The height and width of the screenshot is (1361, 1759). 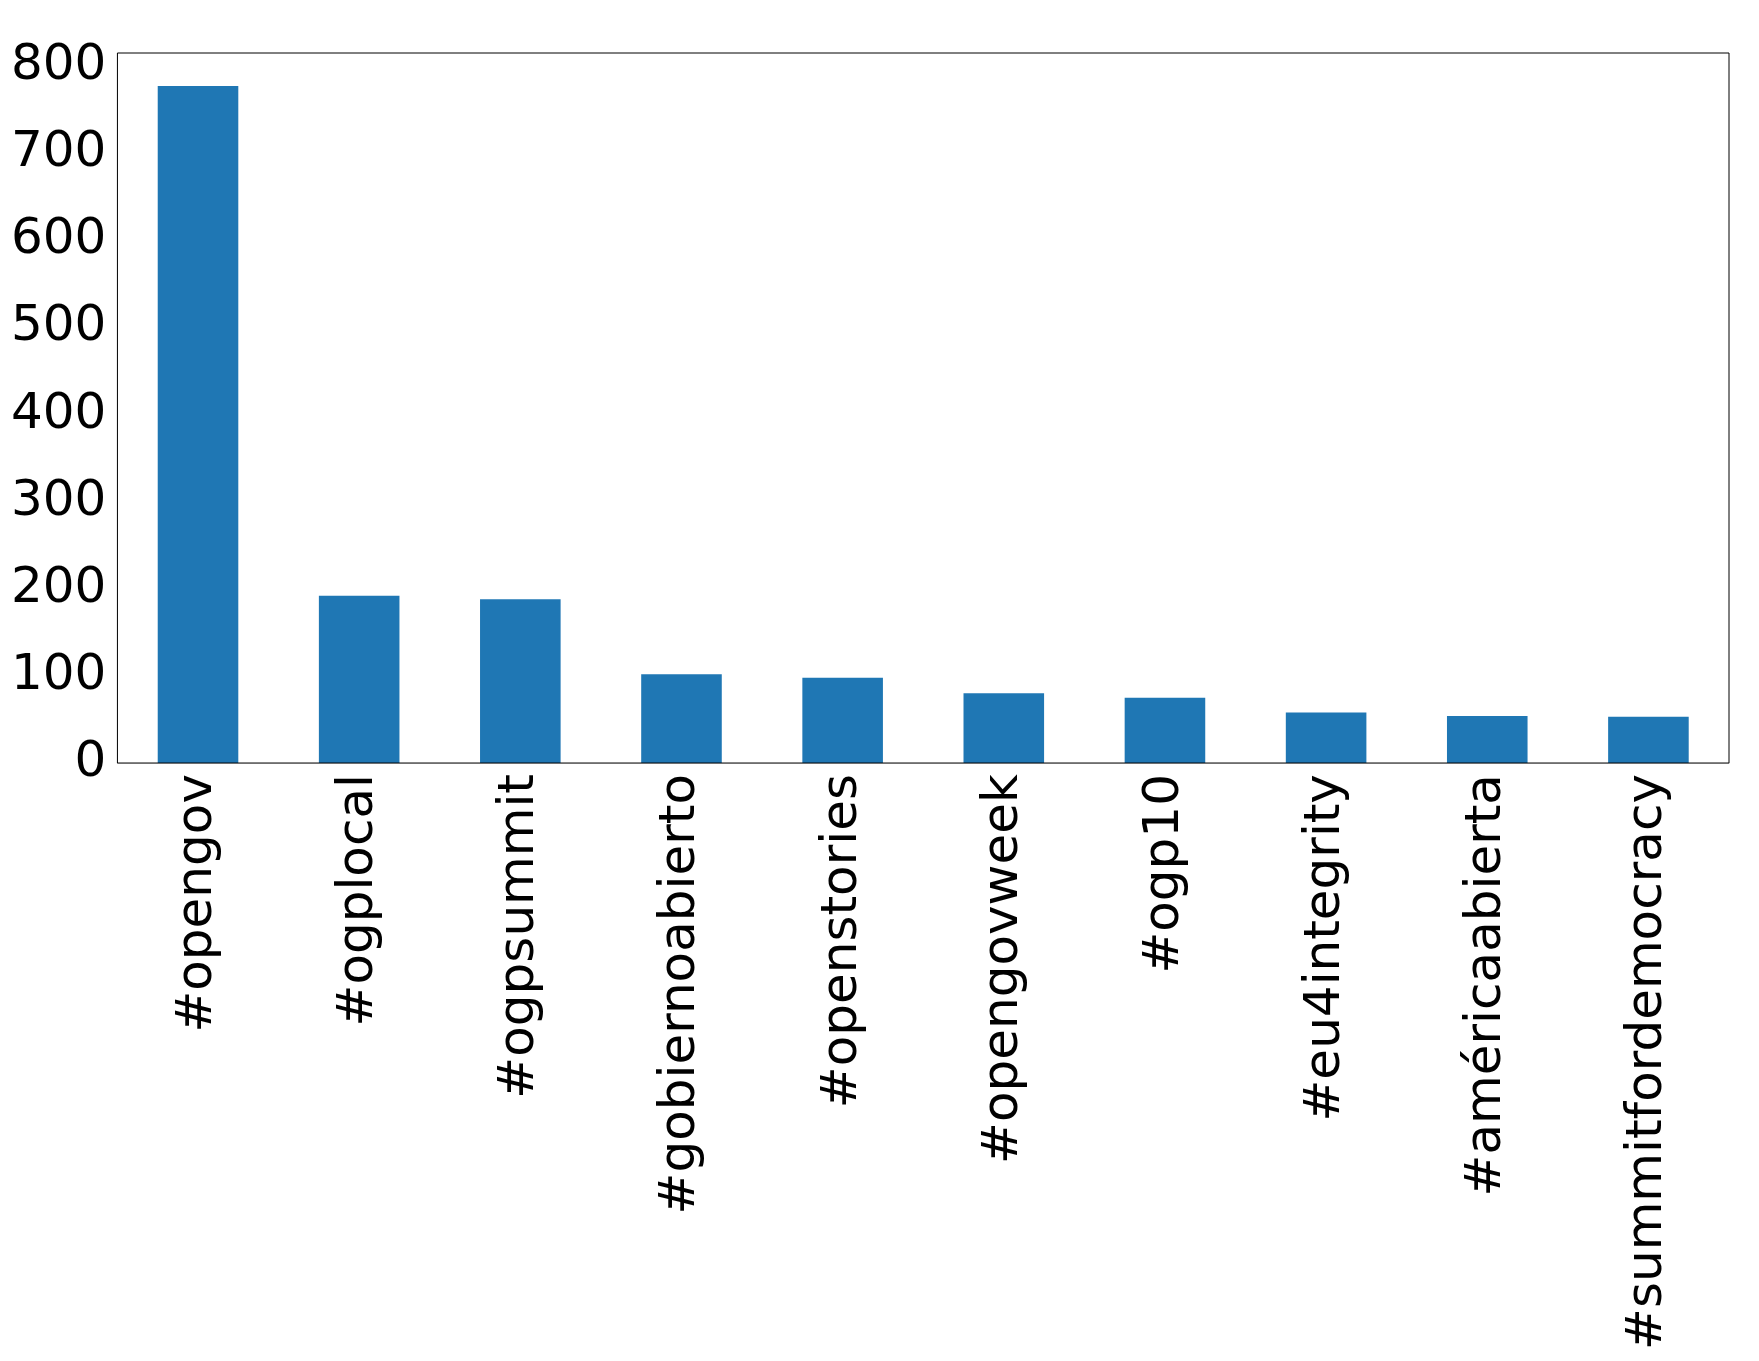 I want to click on x-tick-label: #ogpsummit, so click(x=516, y=936).